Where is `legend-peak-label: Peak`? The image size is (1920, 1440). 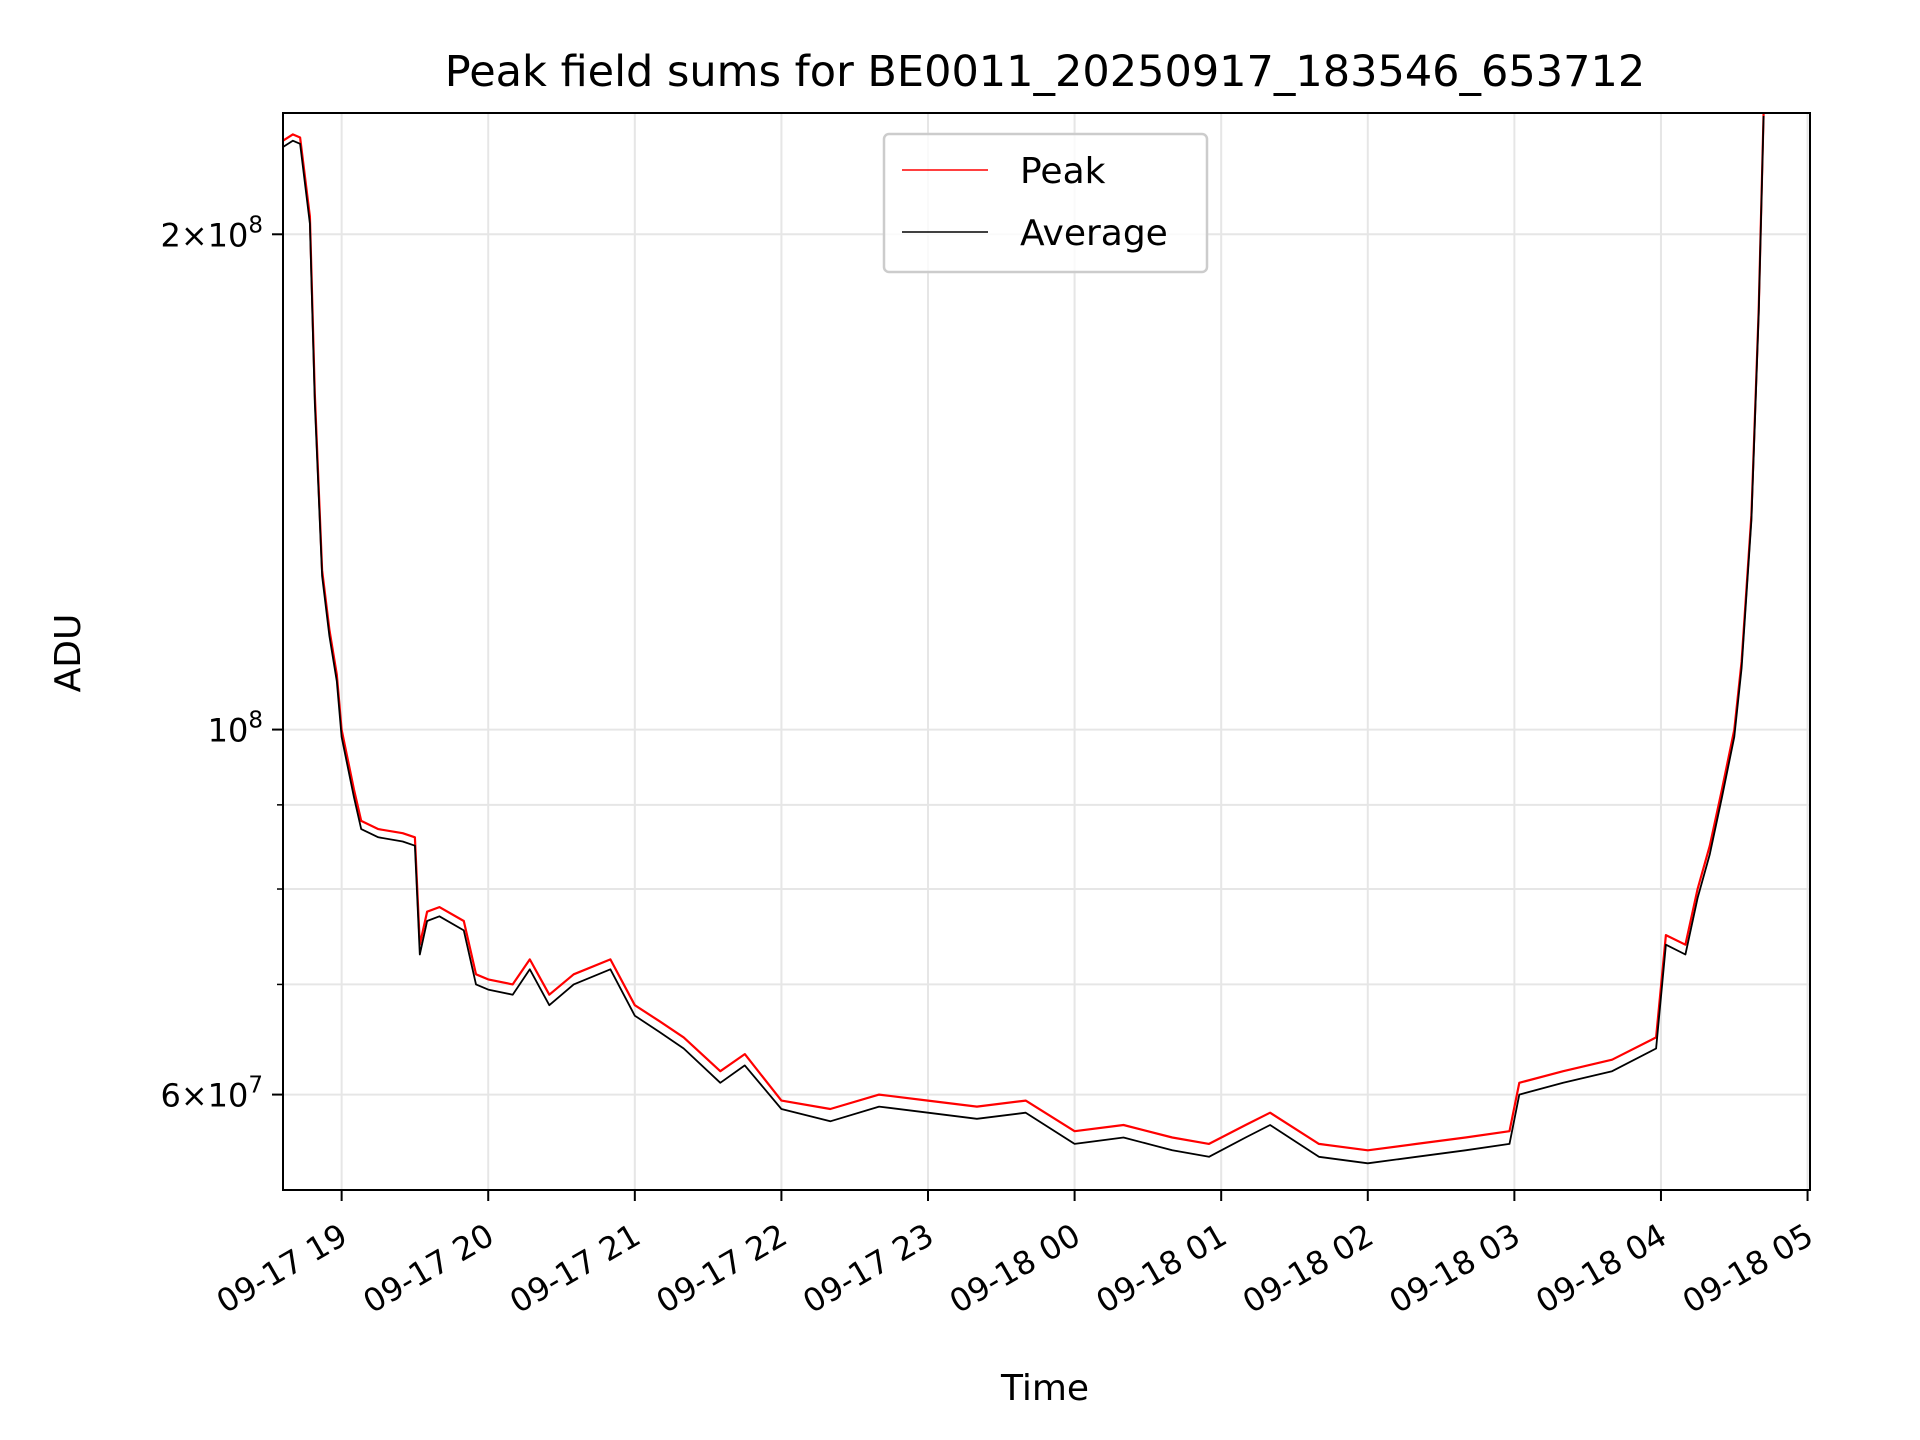 legend-peak-label: Peak is located at coordinates (1063, 171).